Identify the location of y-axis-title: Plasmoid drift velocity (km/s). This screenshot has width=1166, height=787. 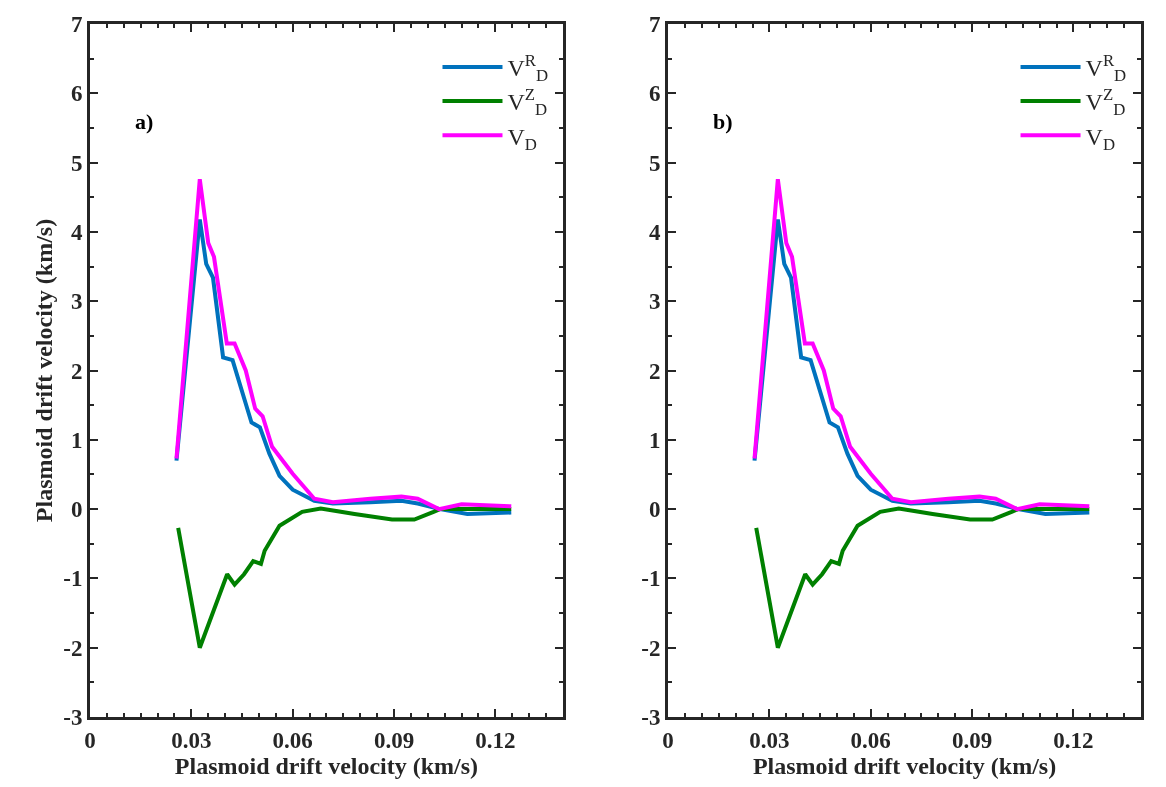
(44, 370).